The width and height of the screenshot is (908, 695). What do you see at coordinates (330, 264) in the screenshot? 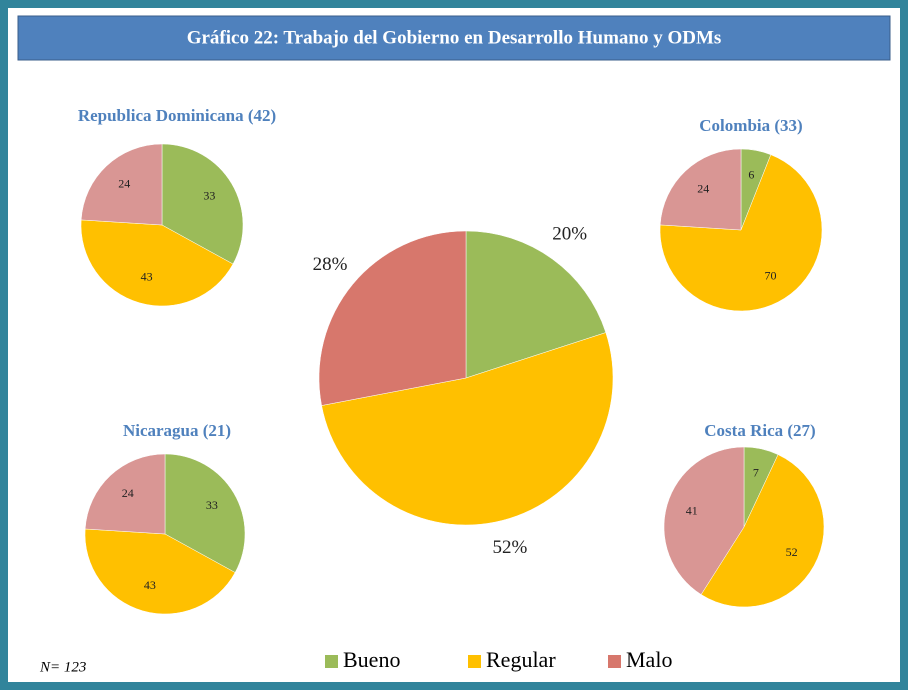
I see `data-label: 28%` at bounding box center [330, 264].